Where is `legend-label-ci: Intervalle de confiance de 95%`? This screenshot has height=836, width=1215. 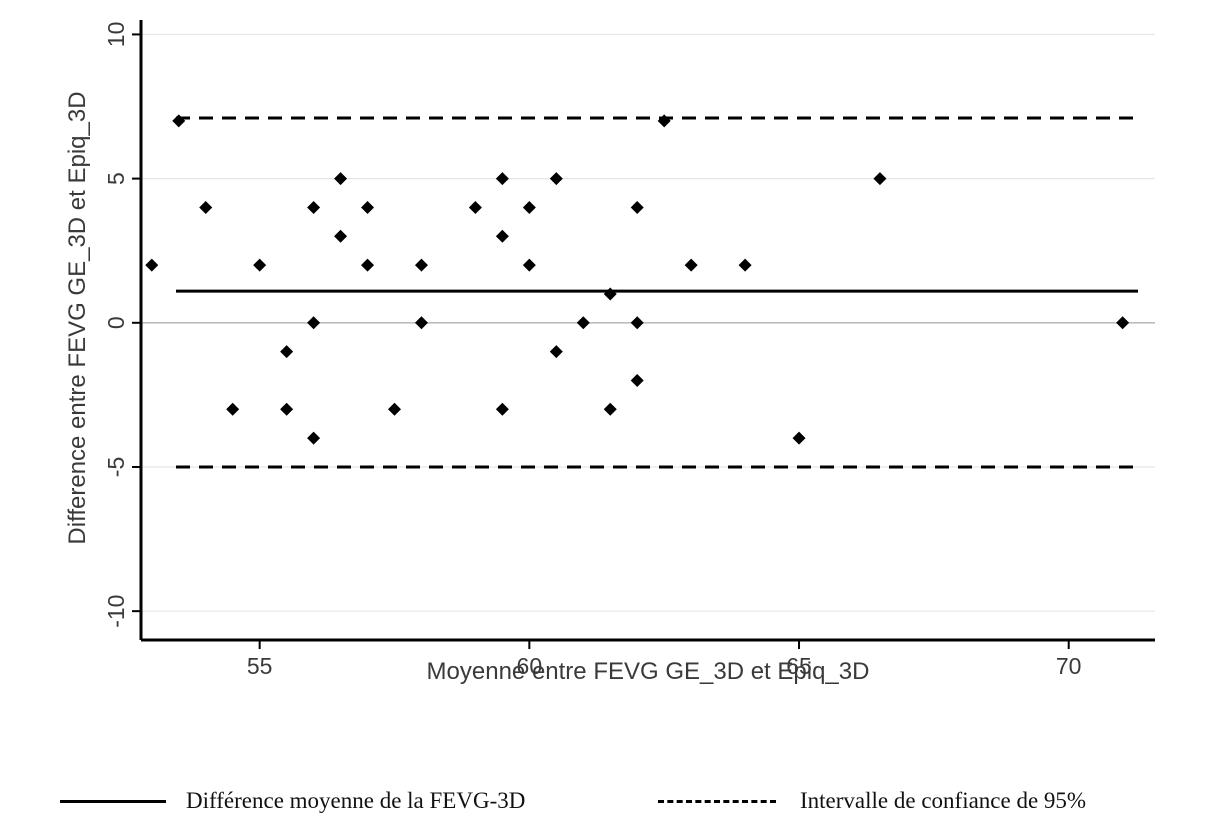
legend-label-ci: Intervalle de confiance de 95% is located at coordinates (943, 800).